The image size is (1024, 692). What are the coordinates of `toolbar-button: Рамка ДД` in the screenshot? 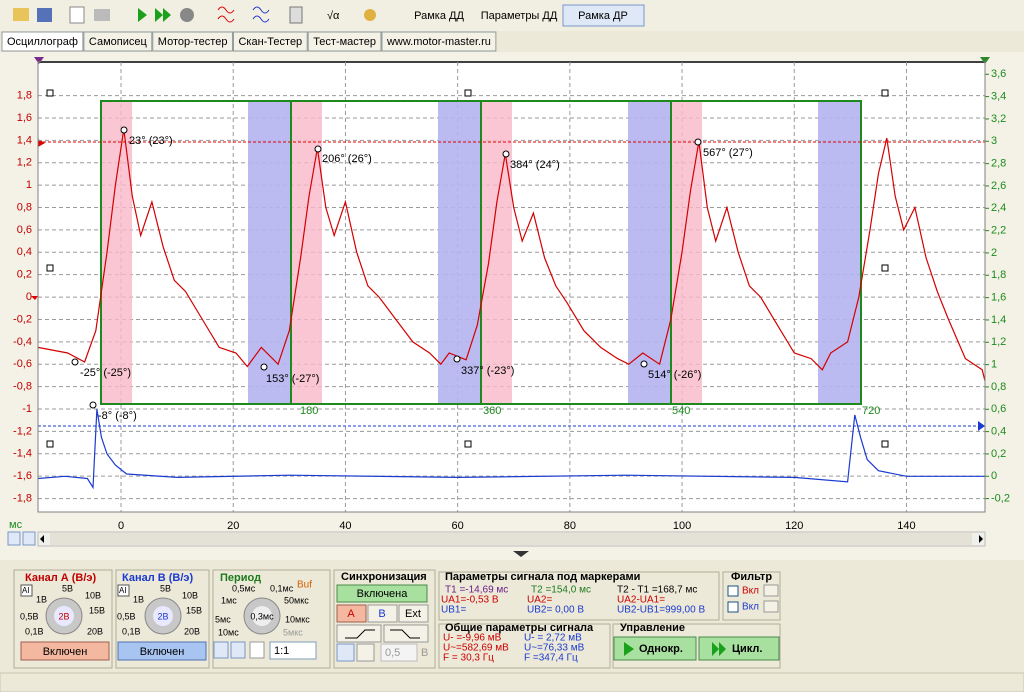 It's located at (439, 16).